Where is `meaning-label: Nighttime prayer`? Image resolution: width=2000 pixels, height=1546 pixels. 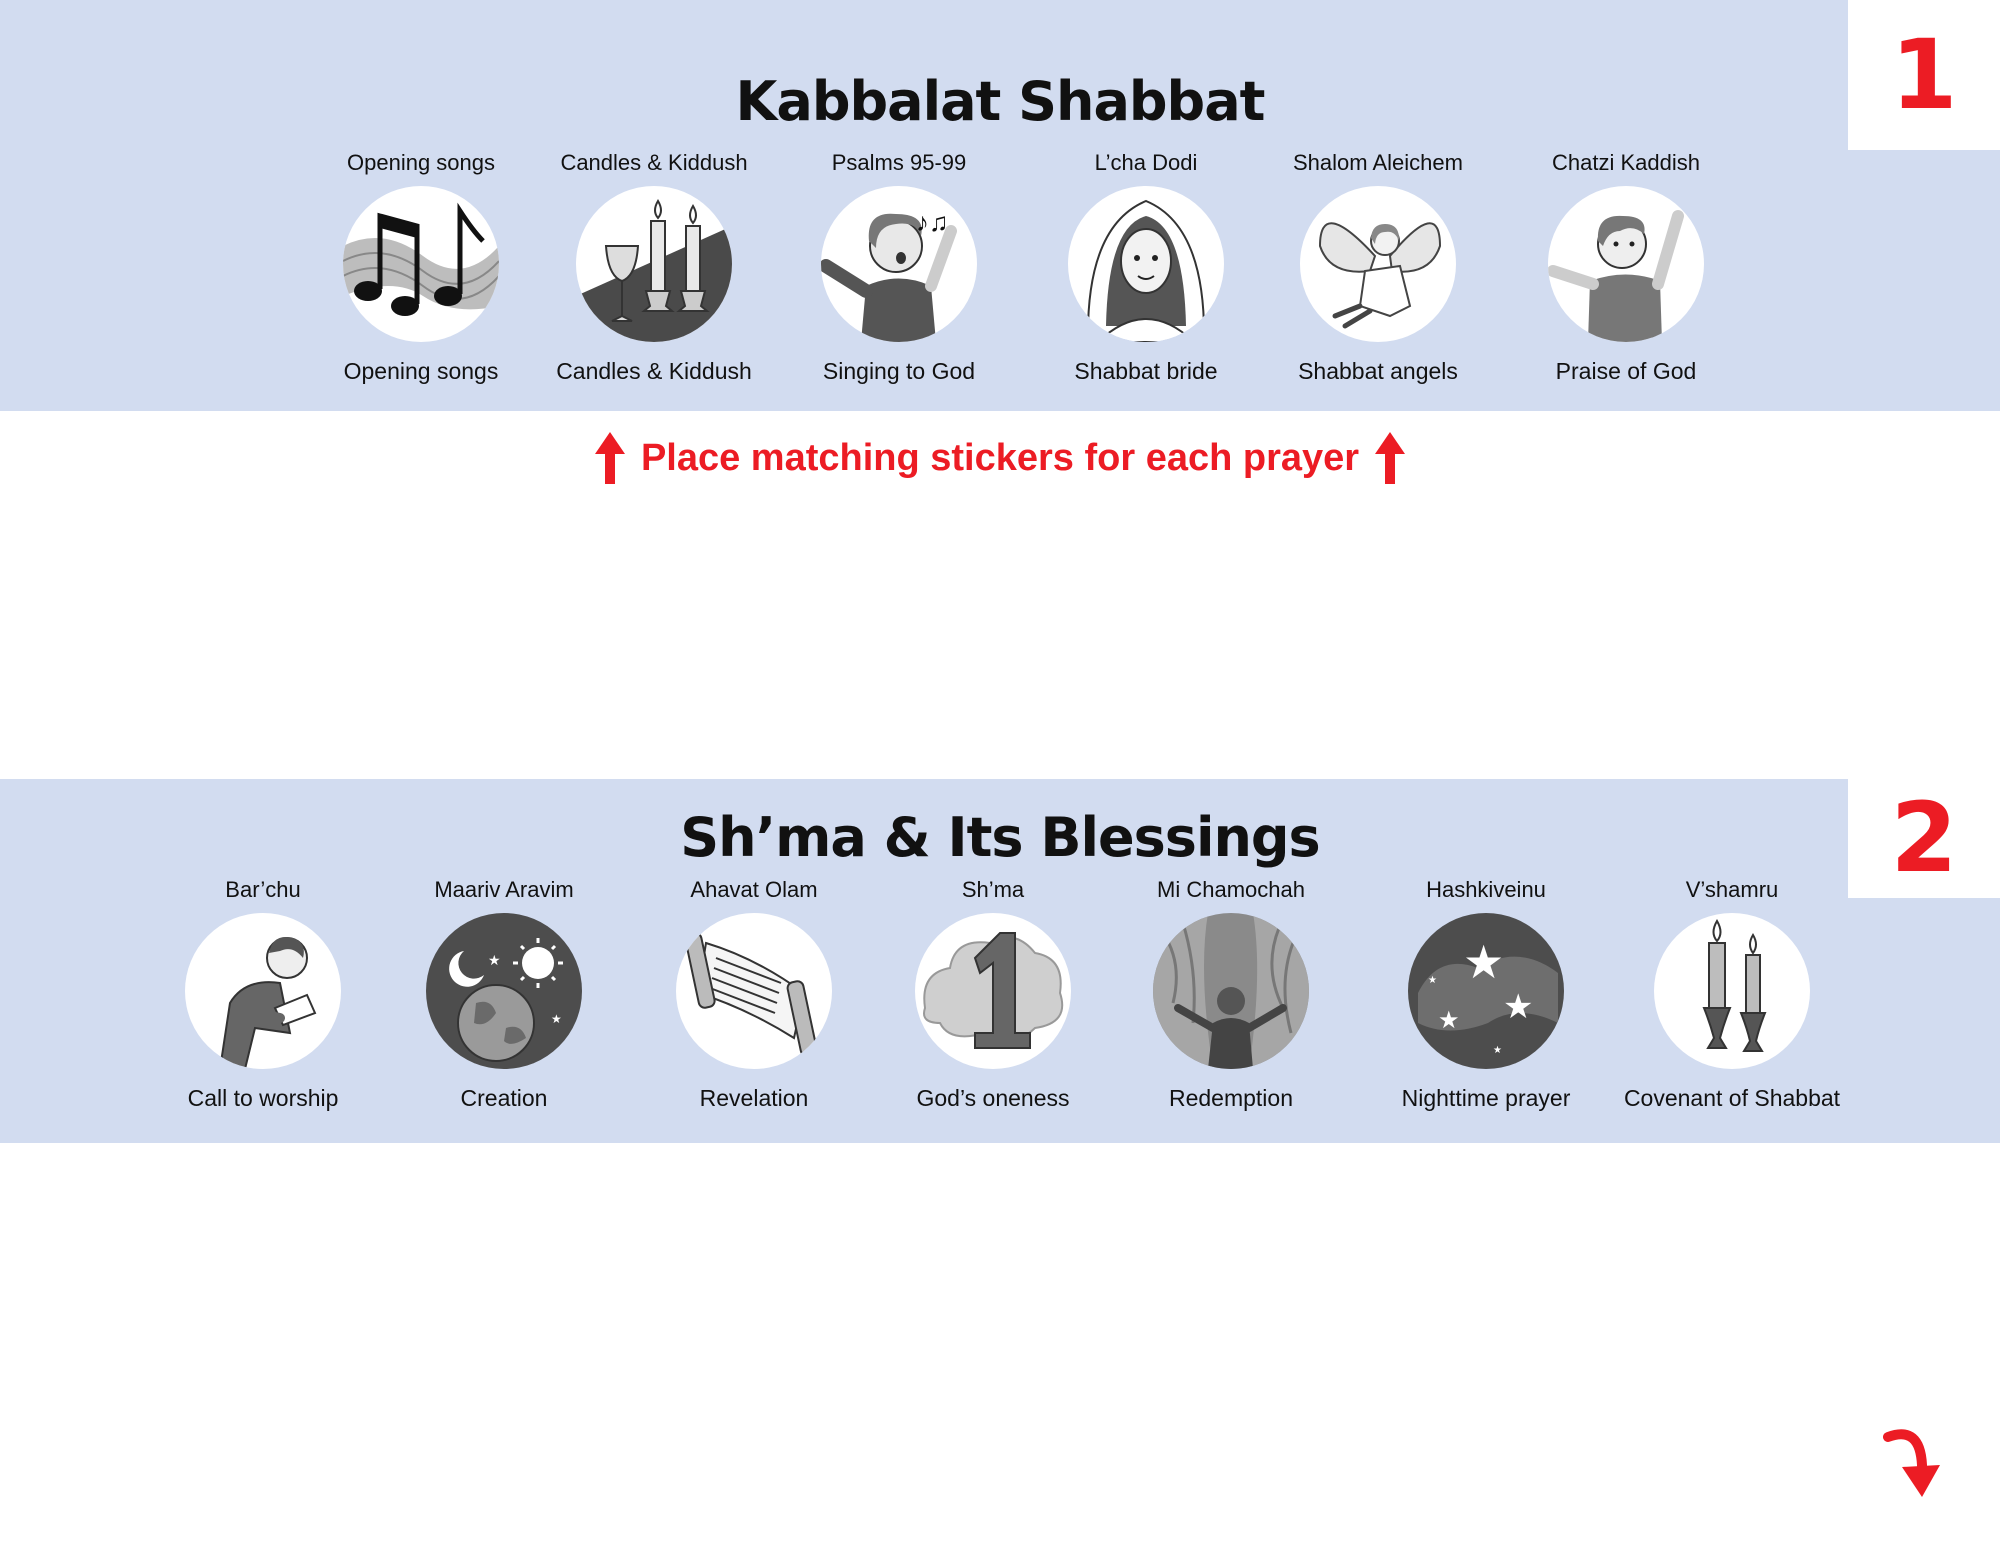 meaning-label: Nighttime prayer is located at coordinates (1486, 1098).